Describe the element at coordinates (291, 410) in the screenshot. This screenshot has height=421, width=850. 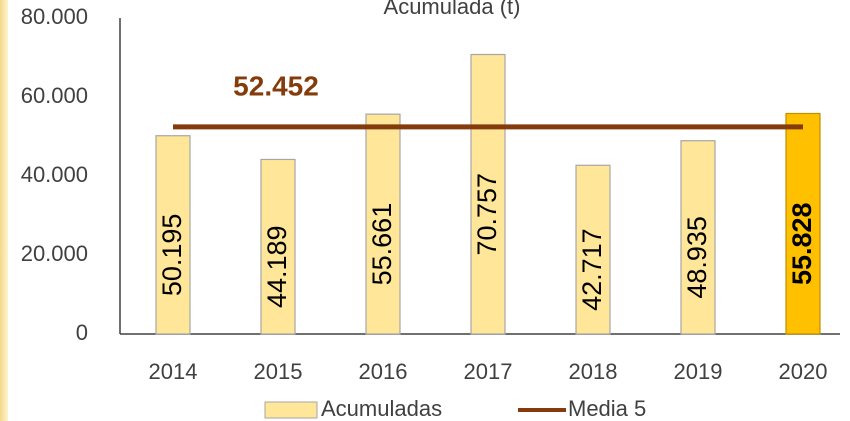
I see `legend-swatch` at that location.